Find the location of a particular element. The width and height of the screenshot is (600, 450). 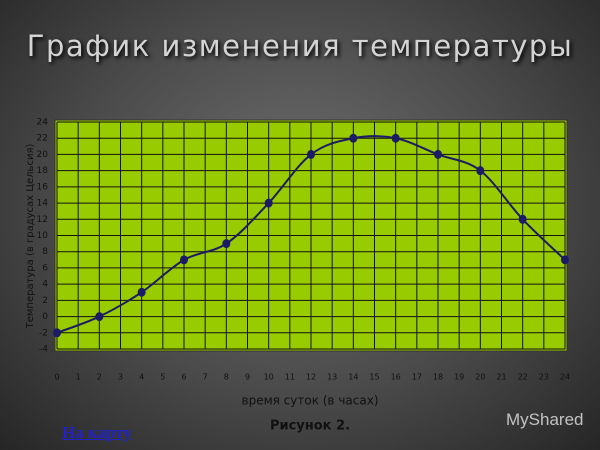

x-tick-label: 15 is located at coordinates (374, 377).